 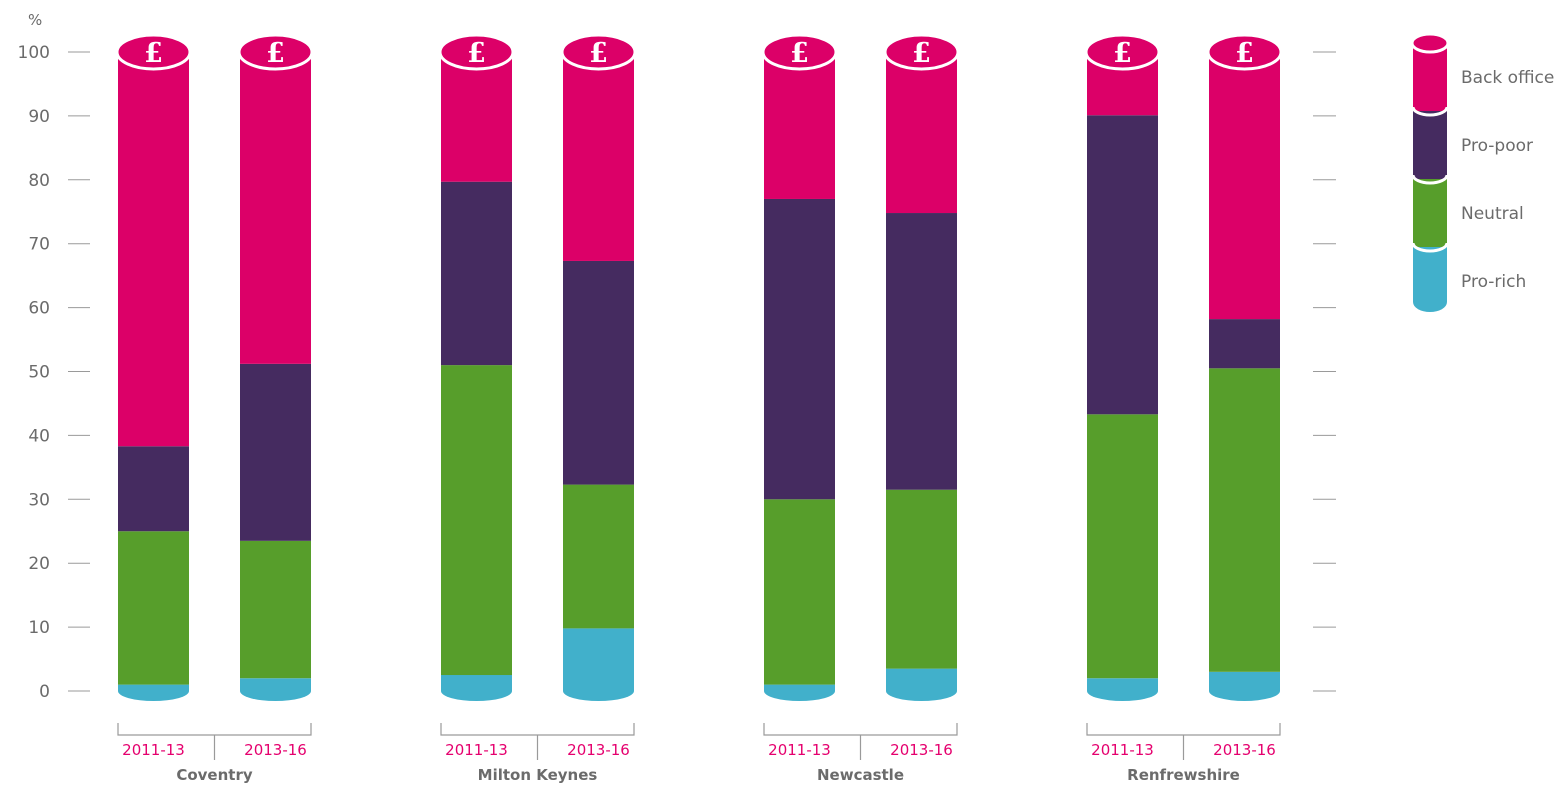 I want to click on bar-group: £2011-13 £2013-16 Renfrewshire, so click(x=1183, y=408).